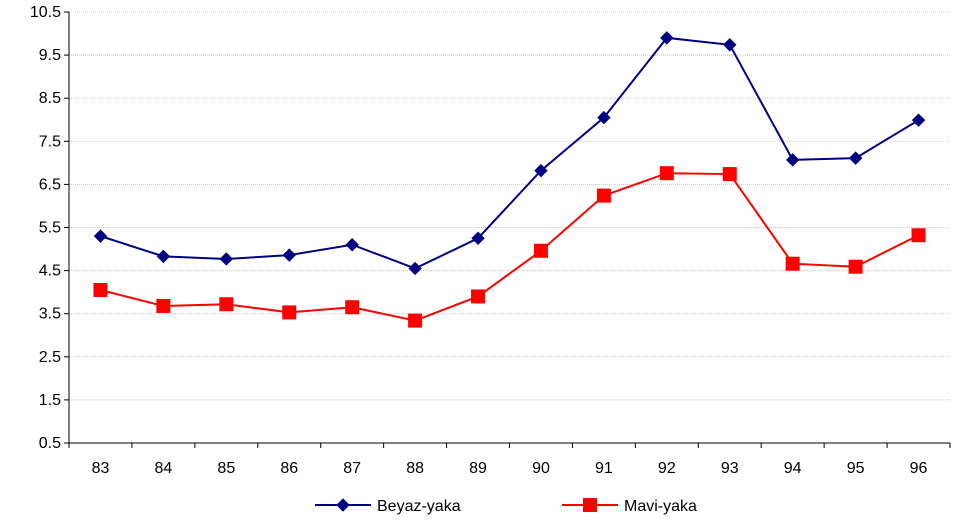 The height and width of the screenshot is (524, 954). What do you see at coordinates (50, 228) in the screenshot?
I see `y-tick-label: 5.5` at bounding box center [50, 228].